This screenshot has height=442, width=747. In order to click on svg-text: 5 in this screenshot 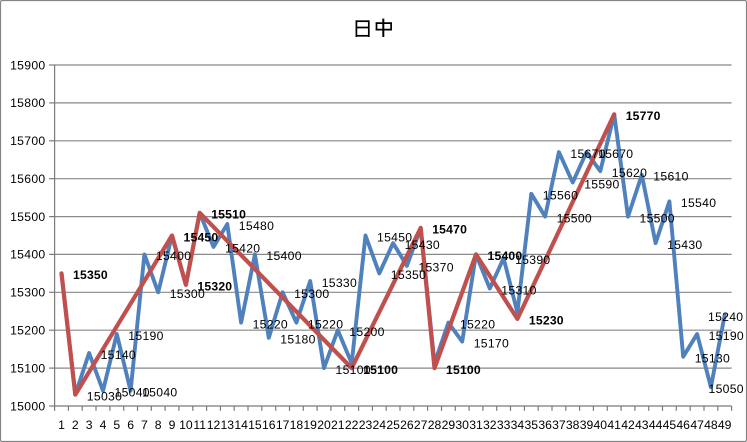, I will do `click(116, 425)`.